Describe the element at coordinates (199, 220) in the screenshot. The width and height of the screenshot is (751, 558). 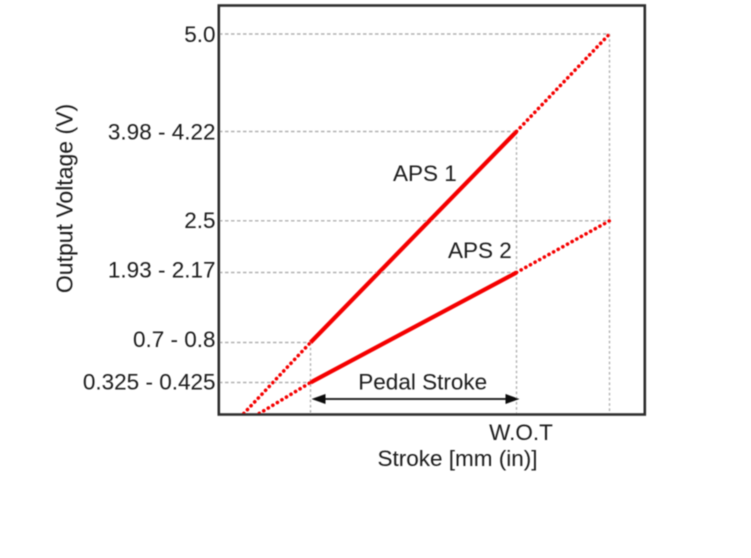
I see `svg-text: 2.5` at that location.